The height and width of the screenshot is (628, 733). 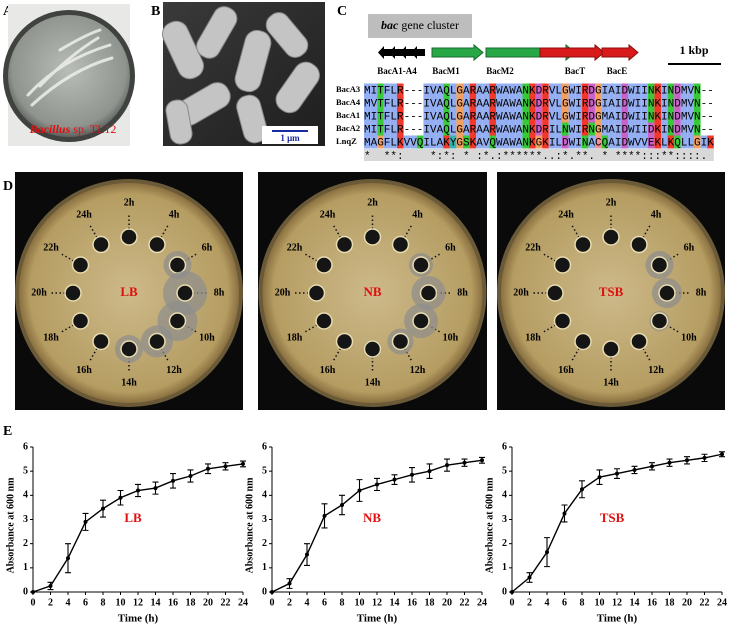 What do you see at coordinates (372, 202) in the screenshot?
I see `time-label: 2h` at bounding box center [372, 202].